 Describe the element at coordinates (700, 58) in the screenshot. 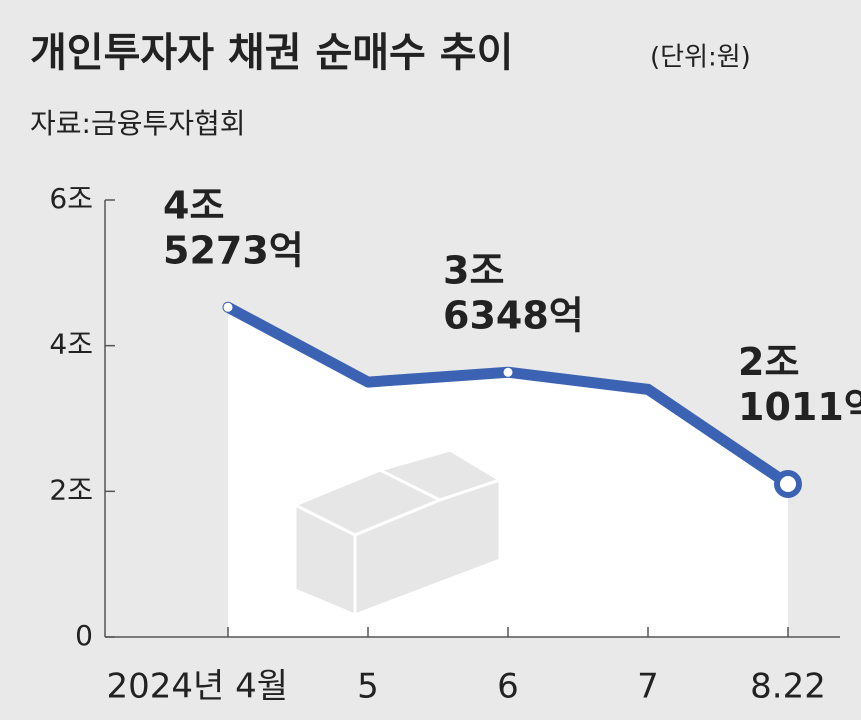

I see `unit-note: (단위:원)` at that location.